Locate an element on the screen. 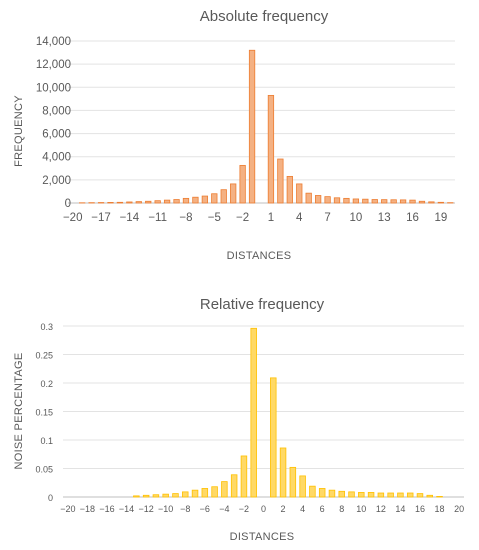  x-tick-label: 4 is located at coordinates (299, 218).